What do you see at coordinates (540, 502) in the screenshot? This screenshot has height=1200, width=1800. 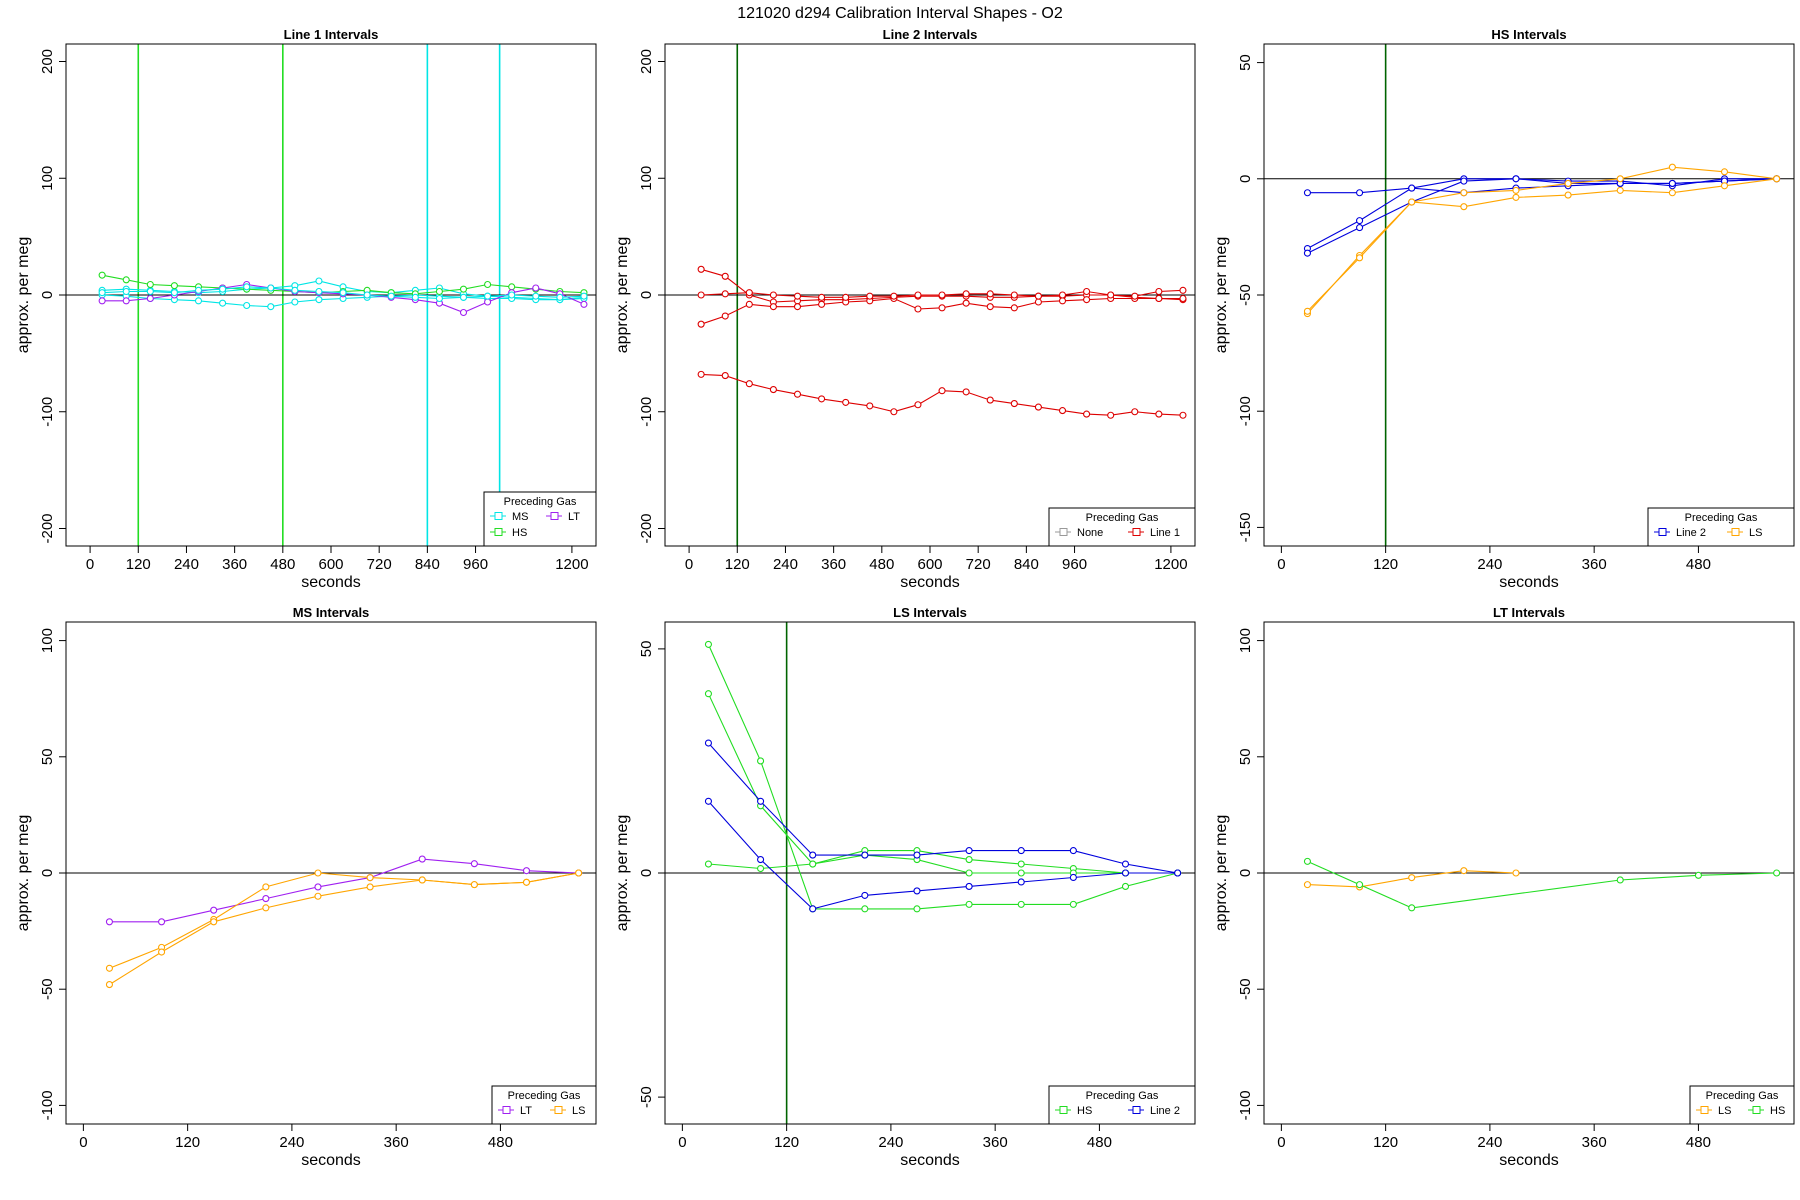 I see `legend-title: Preceding Gas` at bounding box center [540, 502].